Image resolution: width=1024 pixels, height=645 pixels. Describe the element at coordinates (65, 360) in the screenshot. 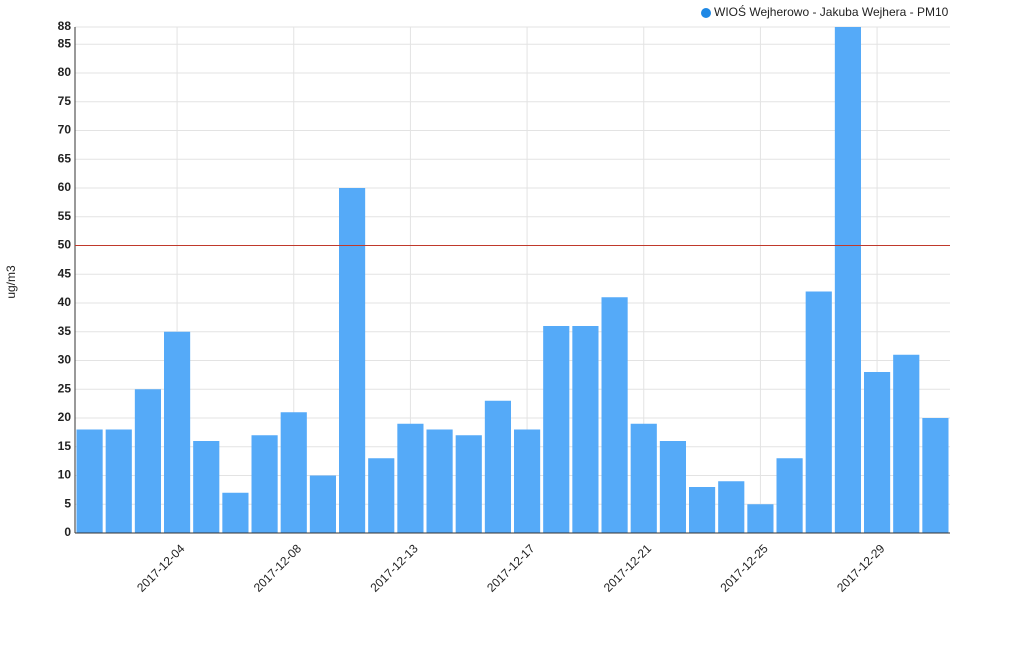

I see `y-tick-label: 30` at that location.